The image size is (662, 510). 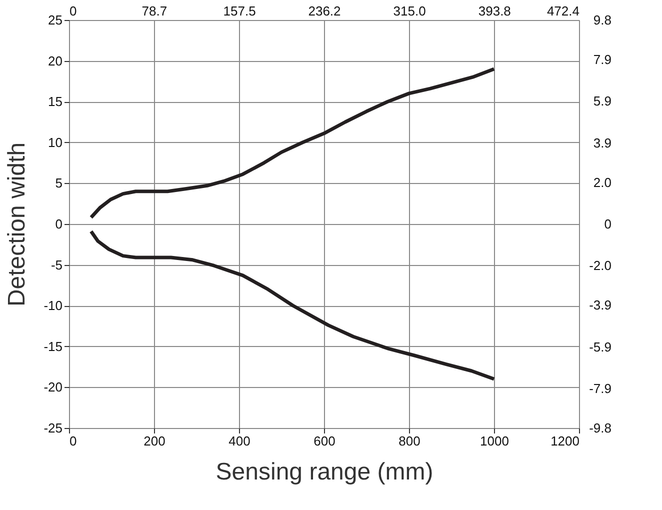 What do you see at coordinates (56, 264) in the screenshot?
I see `y-tick-label: -5` at bounding box center [56, 264].